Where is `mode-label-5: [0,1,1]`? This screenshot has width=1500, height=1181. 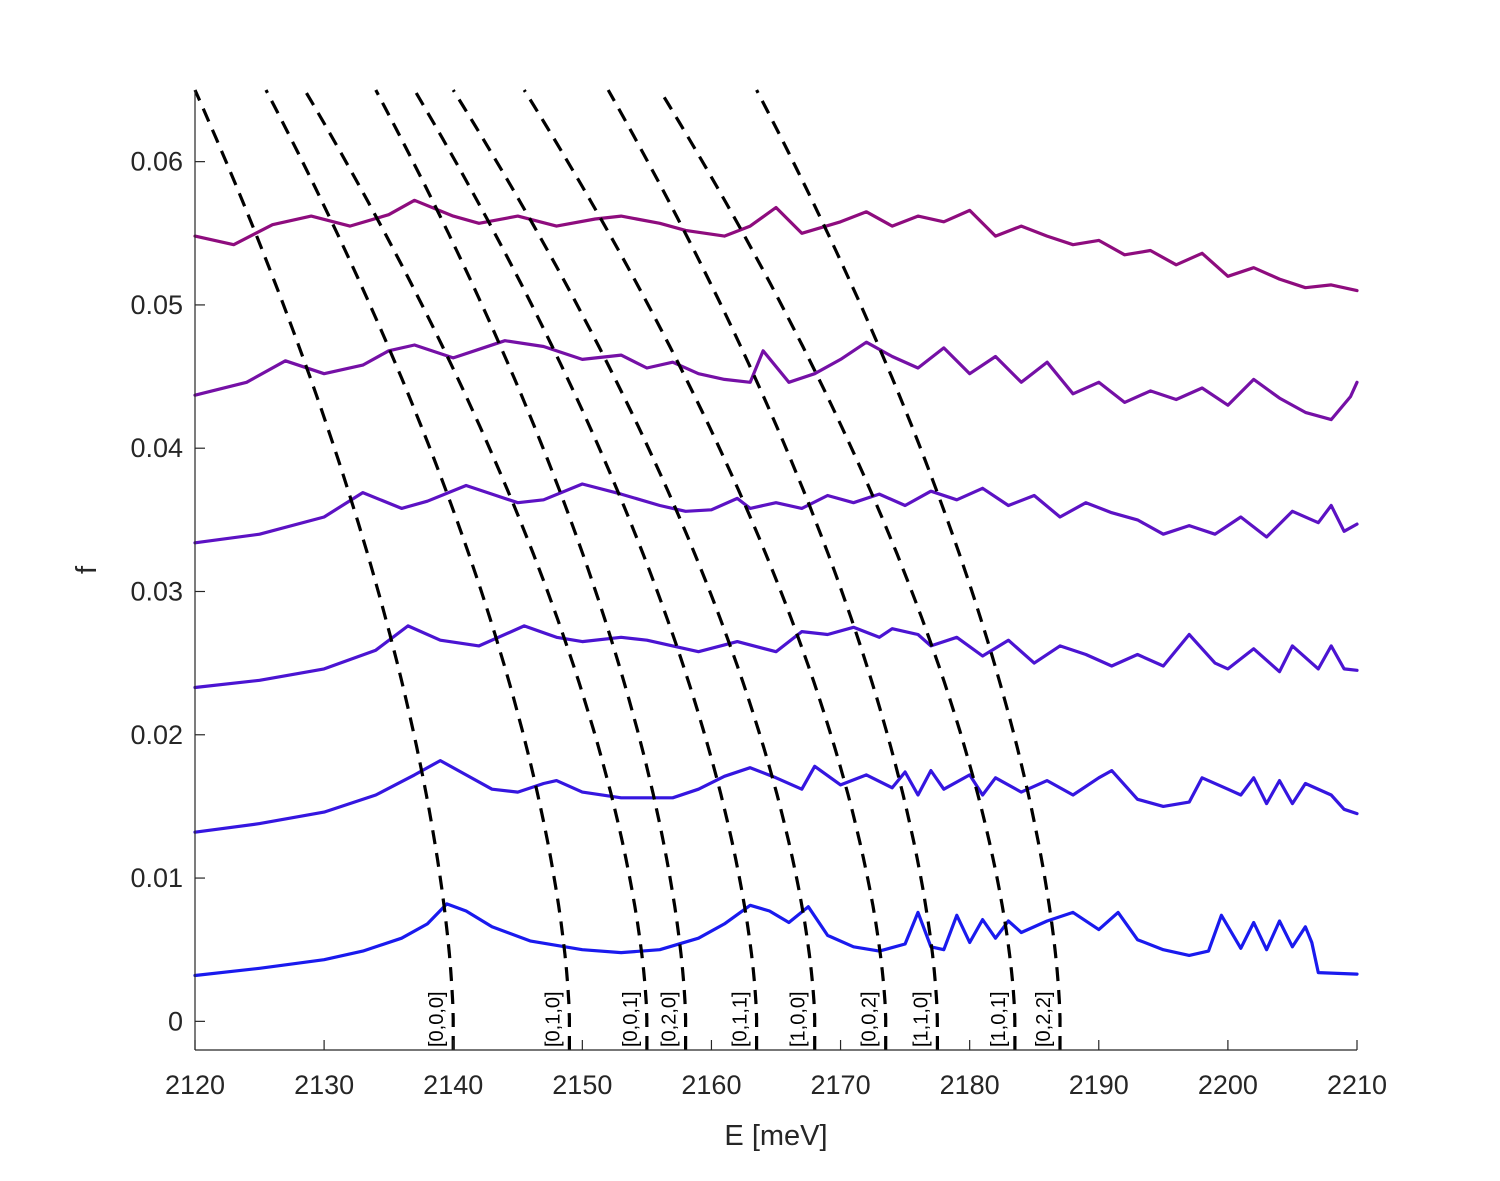 mode-label-5: [0,1,1] is located at coordinates (741, 1019).